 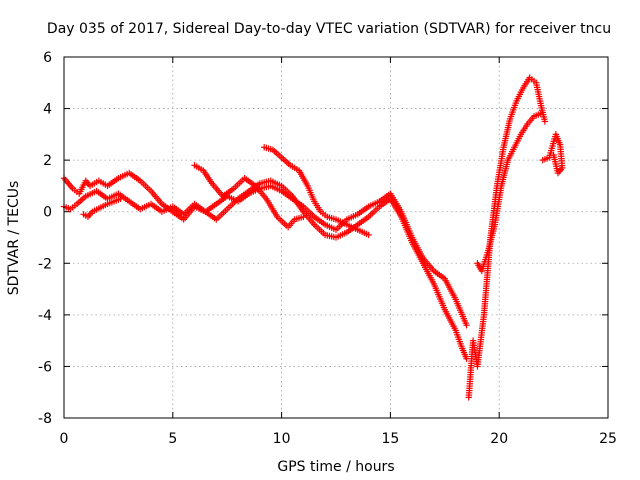 What do you see at coordinates (608, 439) in the screenshot?
I see `x-tick-label: 25` at bounding box center [608, 439].